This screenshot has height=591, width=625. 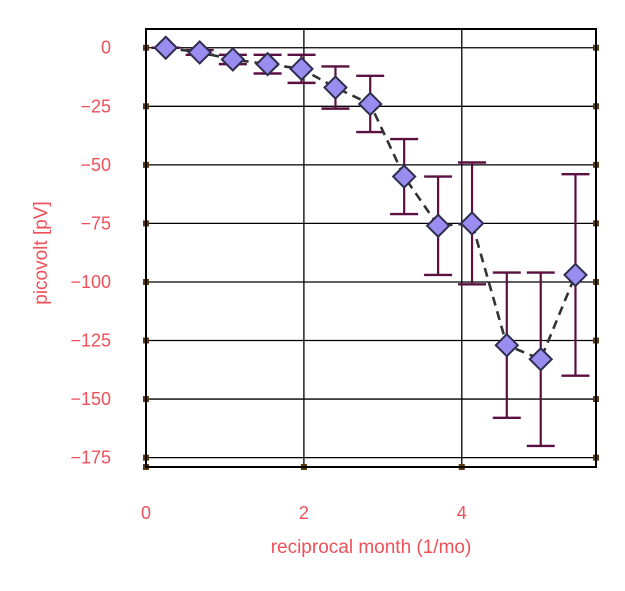 I want to click on y-tick-label: −50, so click(x=95, y=165).